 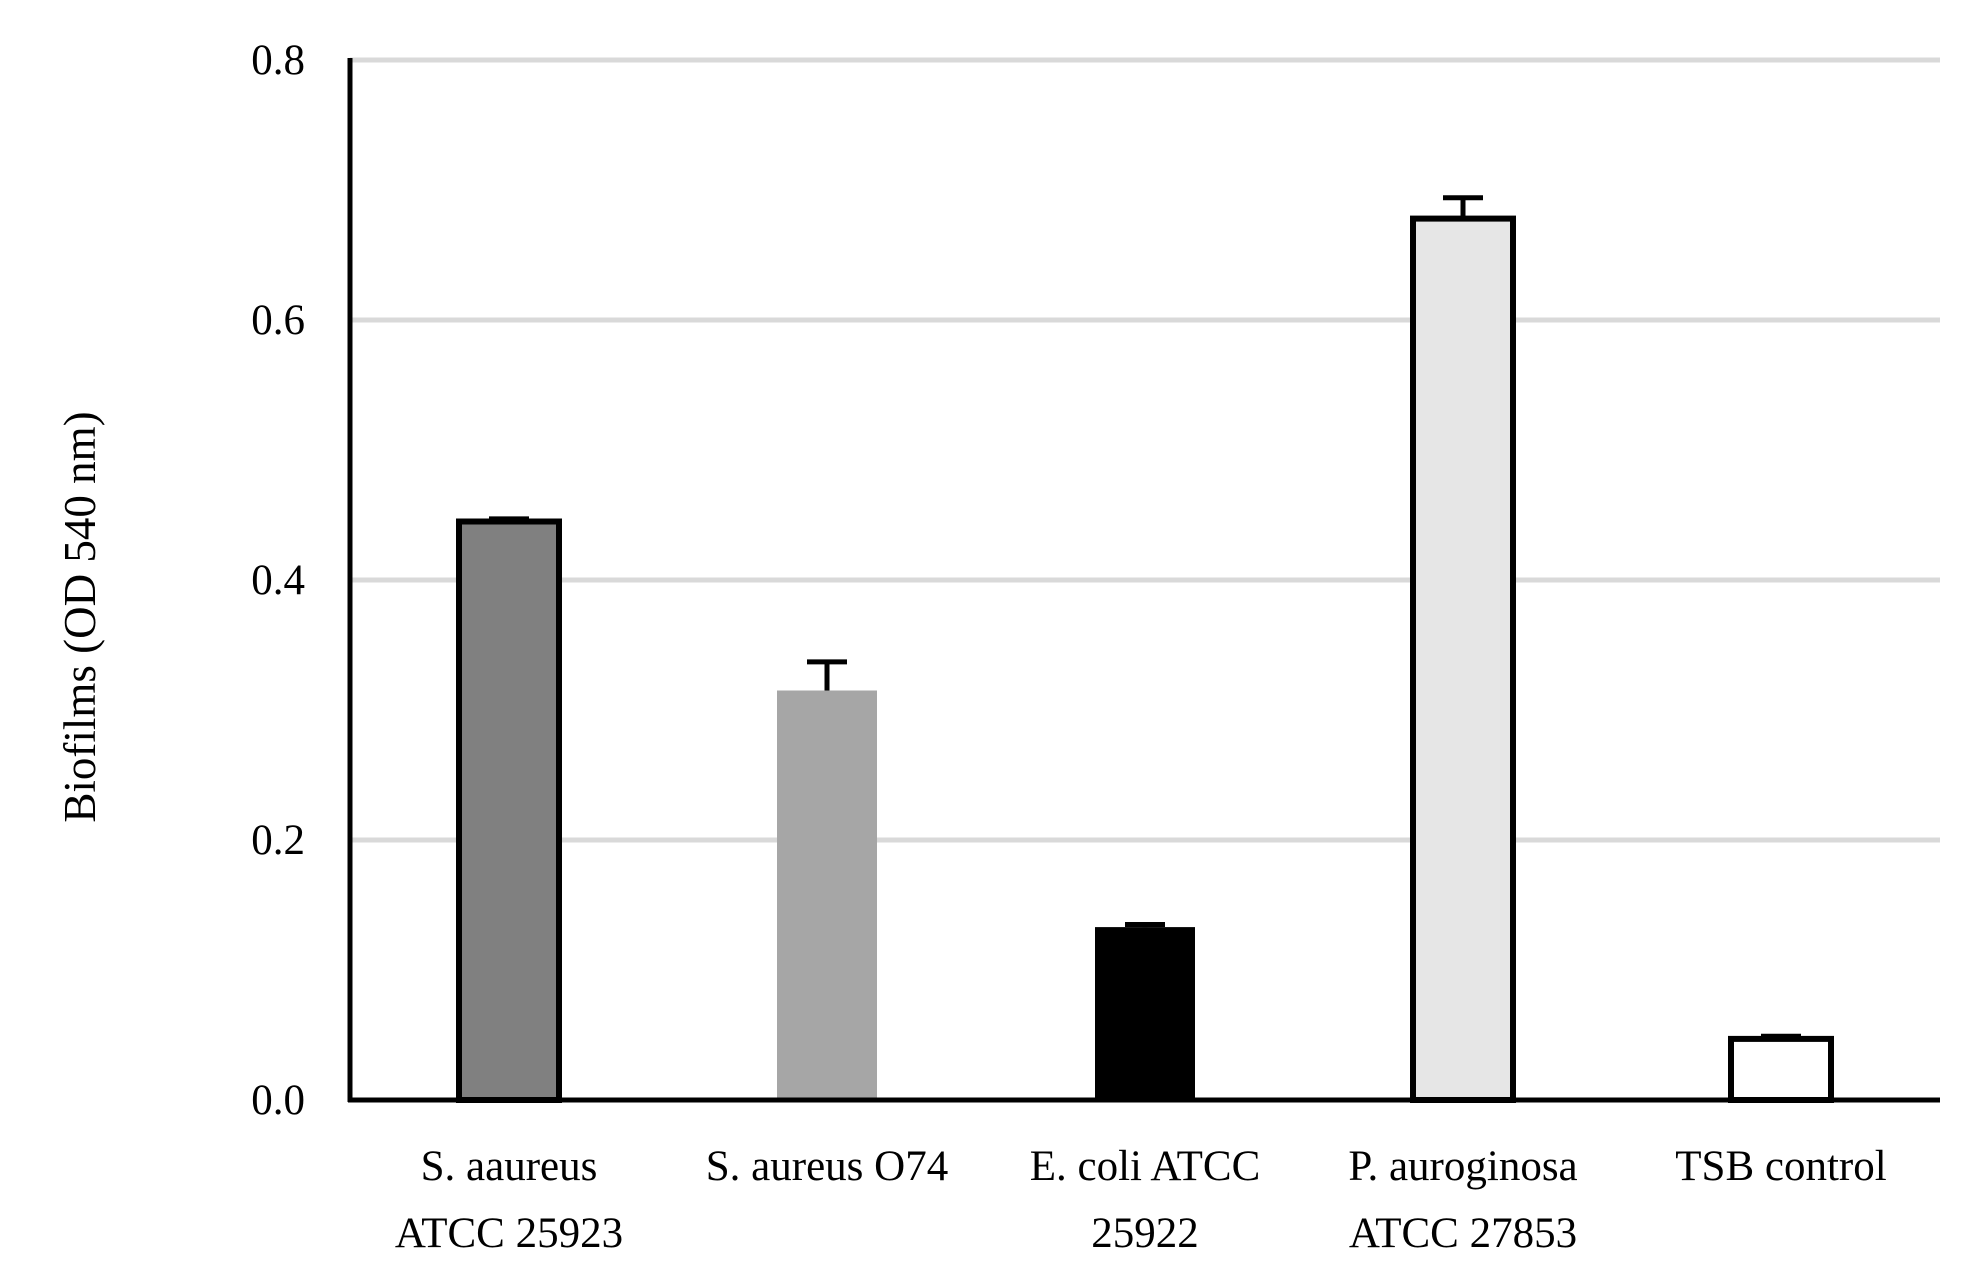 I want to click on x-category-label: 25922, so click(x=1145, y=1233).